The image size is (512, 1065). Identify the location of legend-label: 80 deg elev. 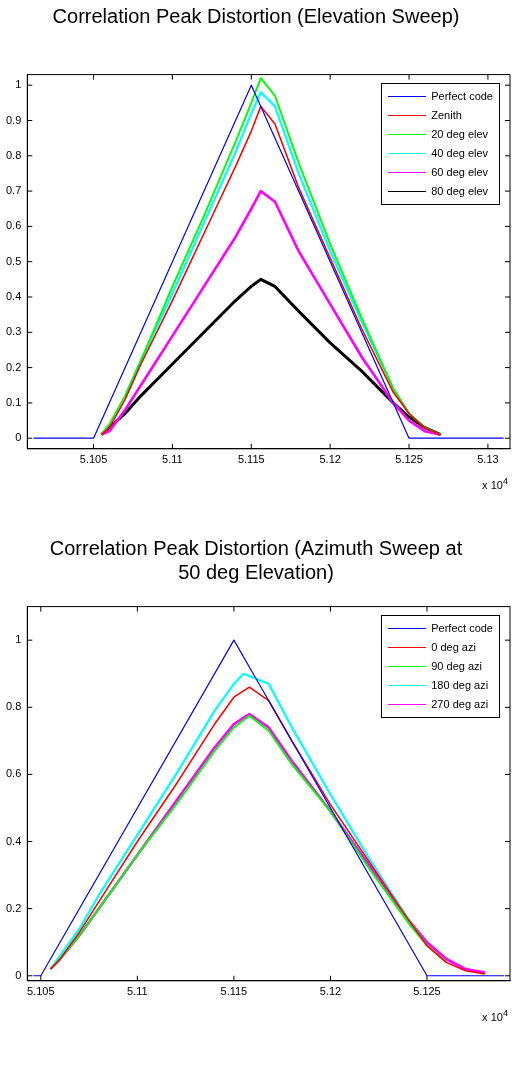
(460, 191).